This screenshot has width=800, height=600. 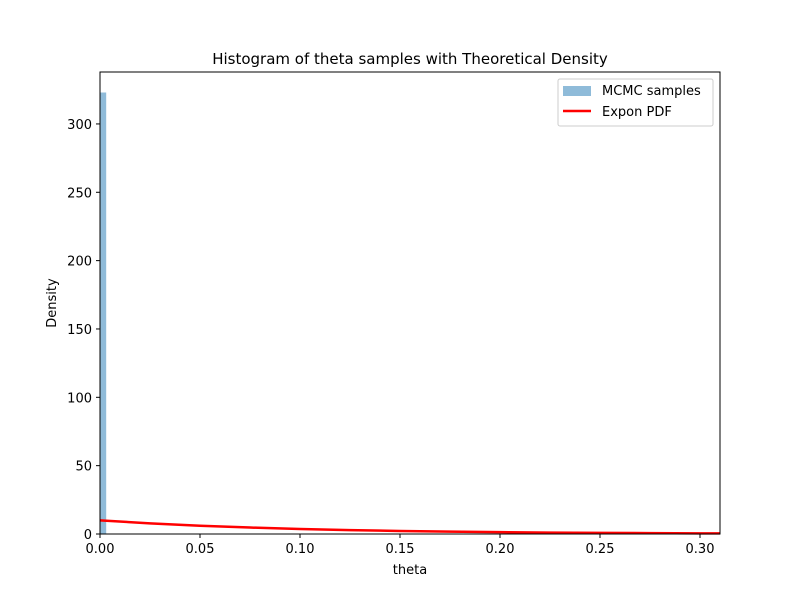 What do you see at coordinates (300, 549) in the screenshot?
I see `x-tick-label: 0.10` at bounding box center [300, 549].